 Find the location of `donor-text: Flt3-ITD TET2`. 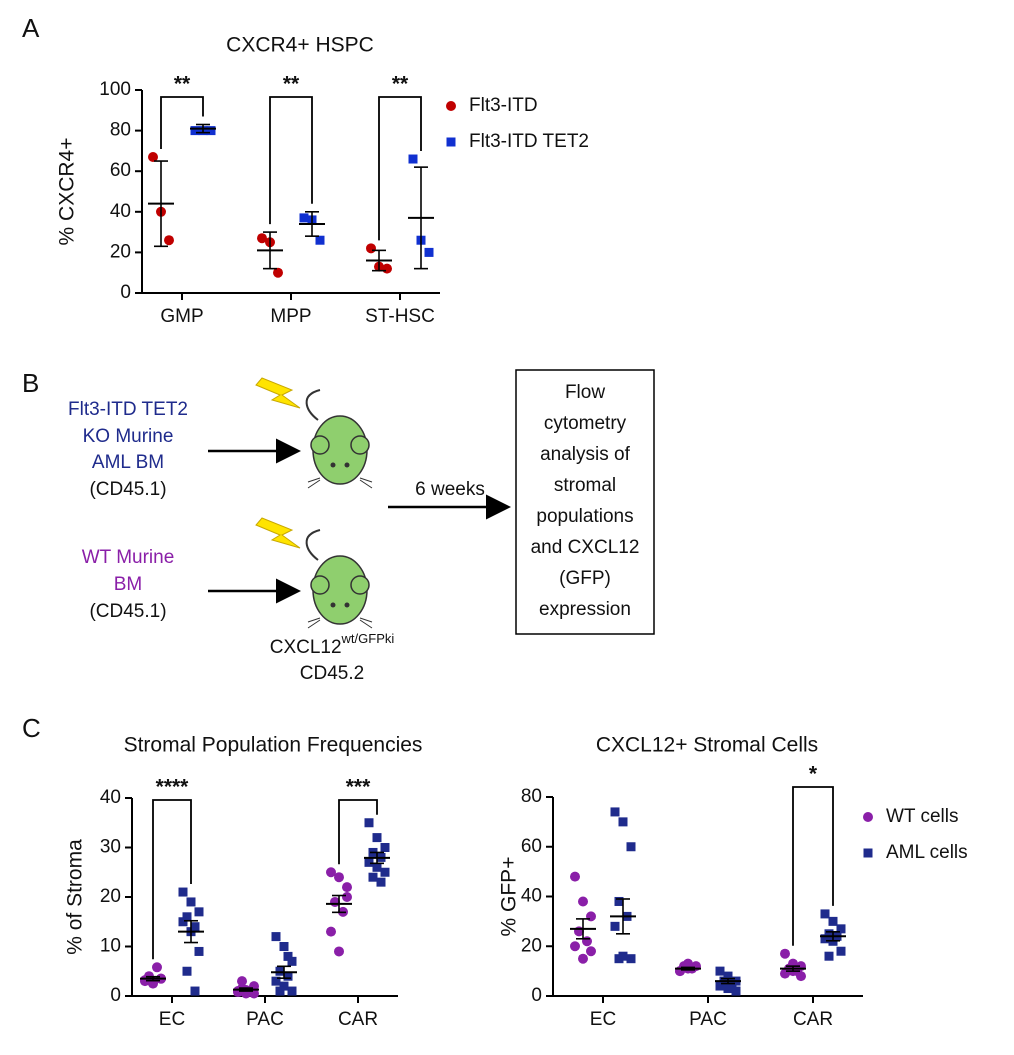

donor-text: Flt3-ITD TET2 is located at coordinates (128, 409).